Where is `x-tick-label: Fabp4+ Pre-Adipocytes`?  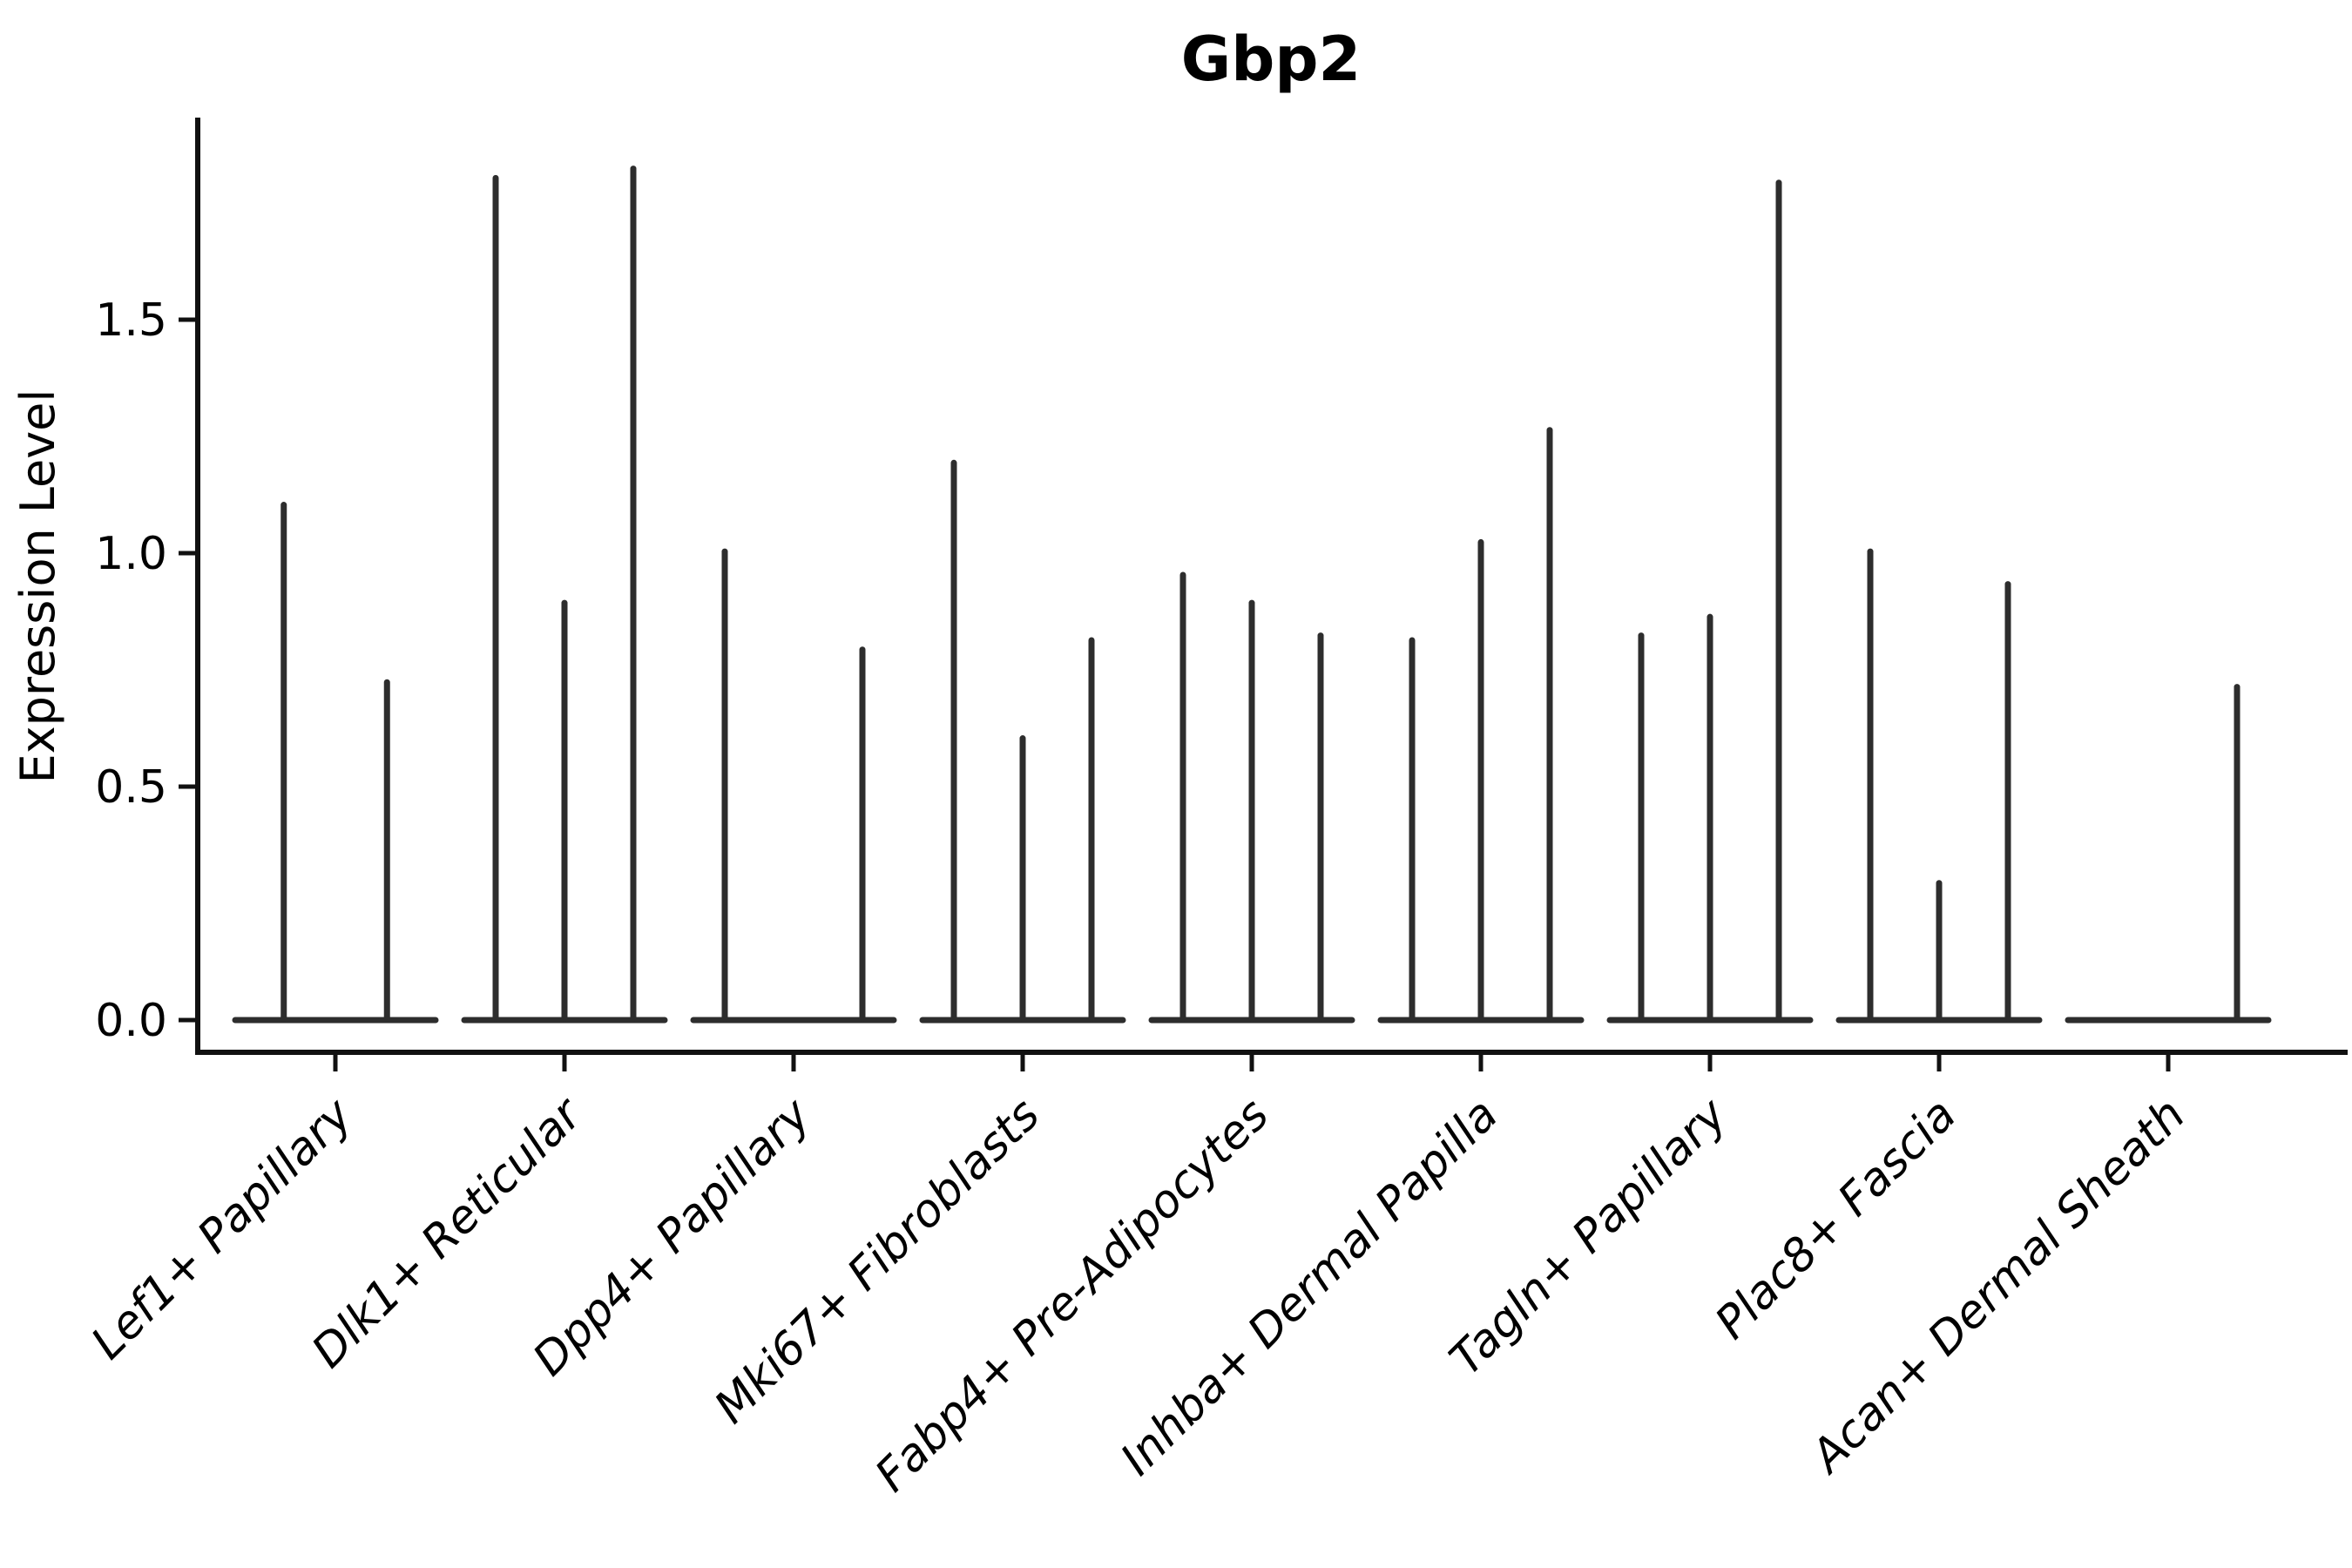
x-tick-label: Fabp4+ Pre-Adipocytes is located at coordinates (1073, 1296).